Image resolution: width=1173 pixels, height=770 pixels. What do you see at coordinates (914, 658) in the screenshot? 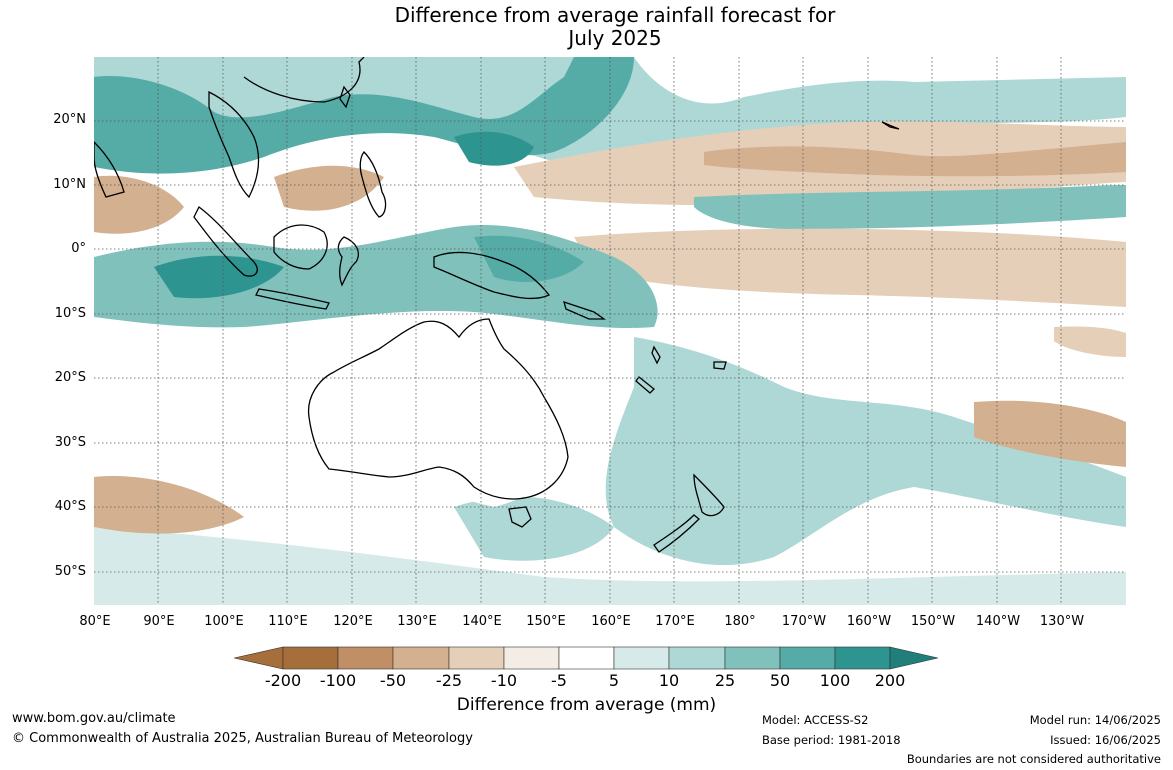
I see `colorbar-arrow-wet` at bounding box center [914, 658].